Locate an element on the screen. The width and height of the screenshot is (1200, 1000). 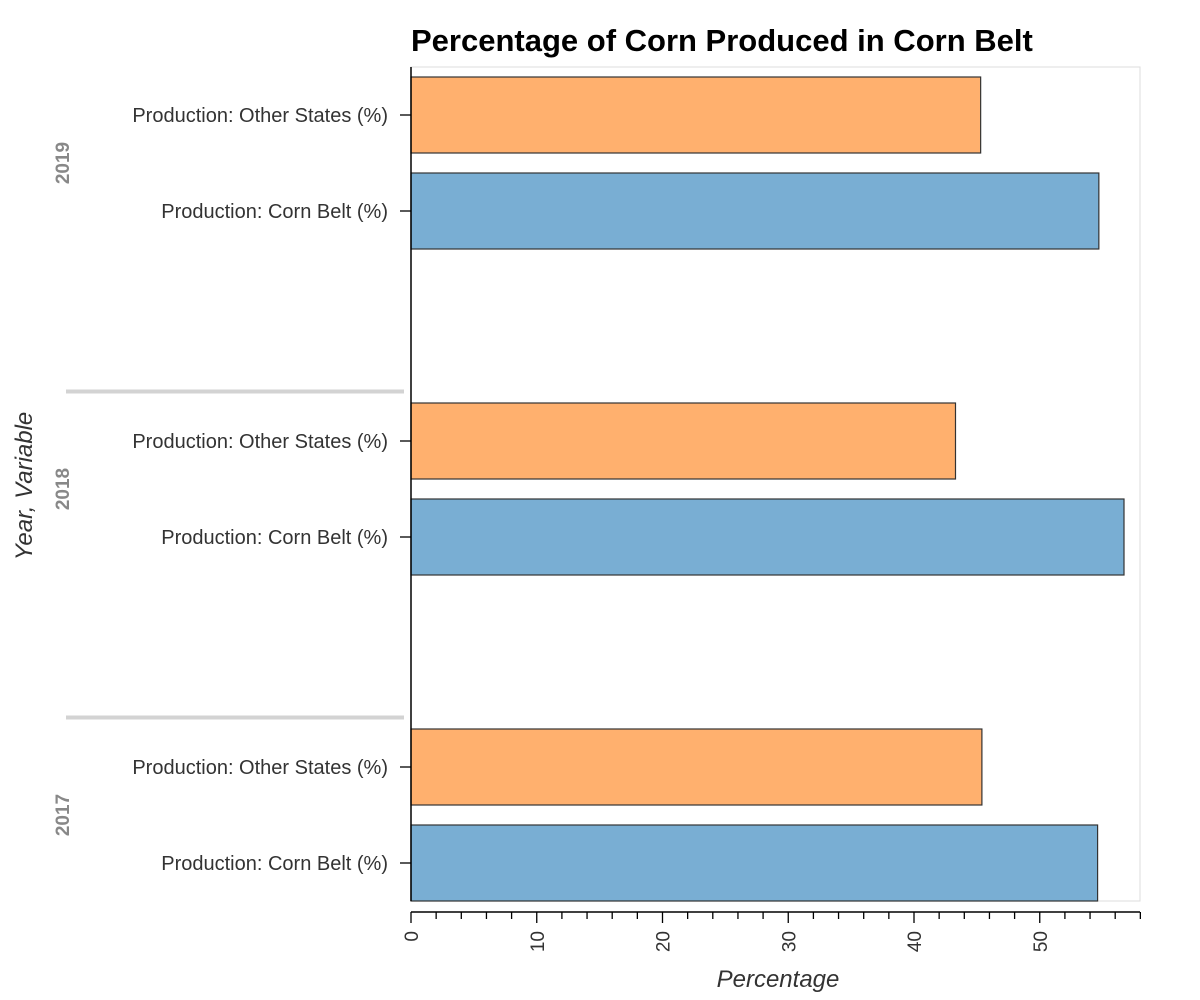
x-tick-label: 20 is located at coordinates (664, 941).